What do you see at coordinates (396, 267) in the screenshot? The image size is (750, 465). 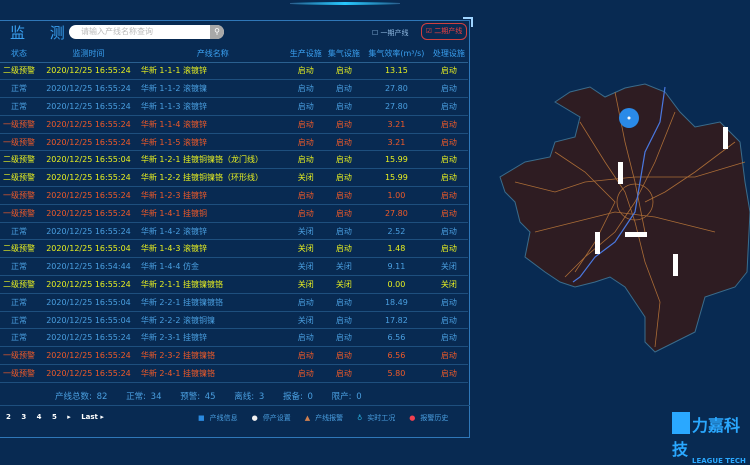 I see `efficiency-cell: 9.11` at bounding box center [396, 267].